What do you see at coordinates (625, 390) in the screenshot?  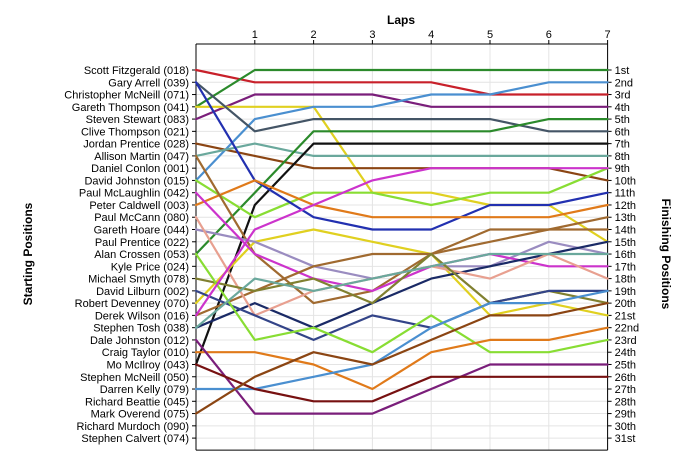 I see `finishing-position-label: 27th` at bounding box center [625, 390].